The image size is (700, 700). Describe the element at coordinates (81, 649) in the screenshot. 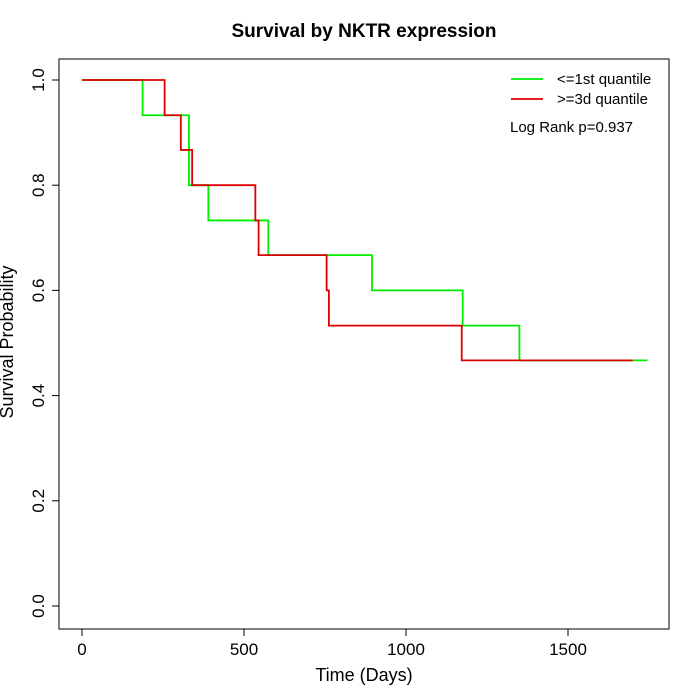

I see `x-tick-label: 0` at that location.